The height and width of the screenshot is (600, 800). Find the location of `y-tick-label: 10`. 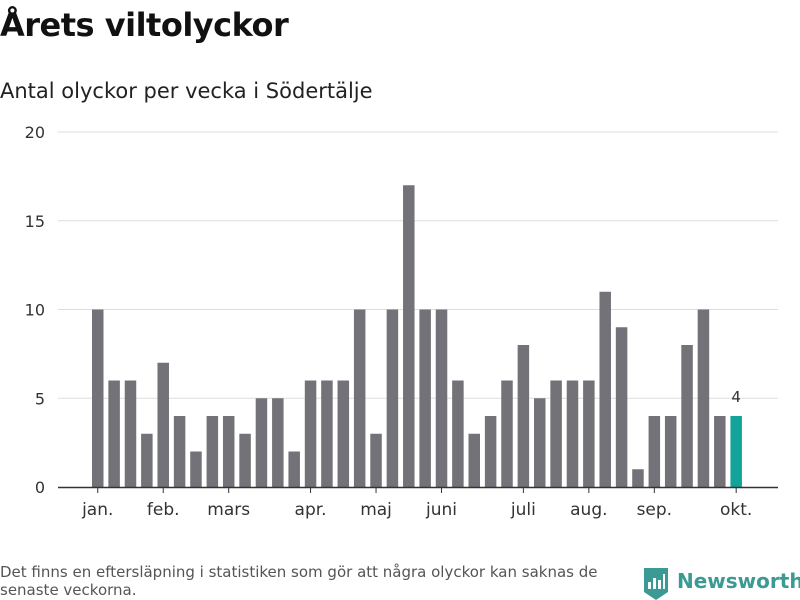

y-tick-label: 10 is located at coordinates (35, 310).